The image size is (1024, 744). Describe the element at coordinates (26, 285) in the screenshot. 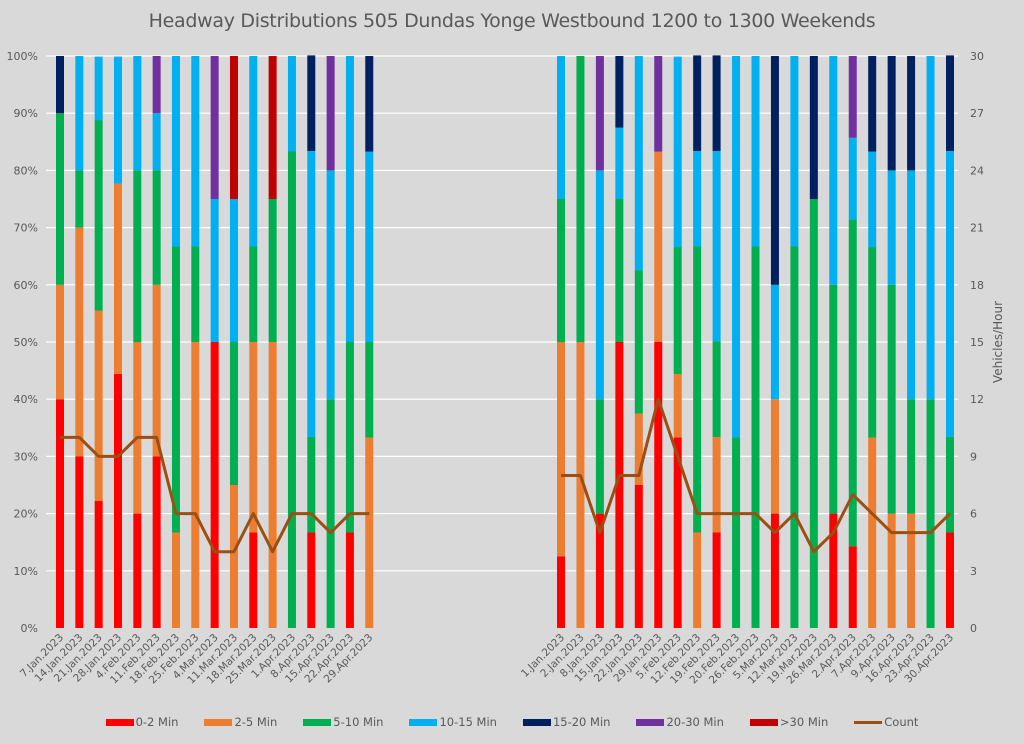

I see `y-tick-left: 60%` at that location.